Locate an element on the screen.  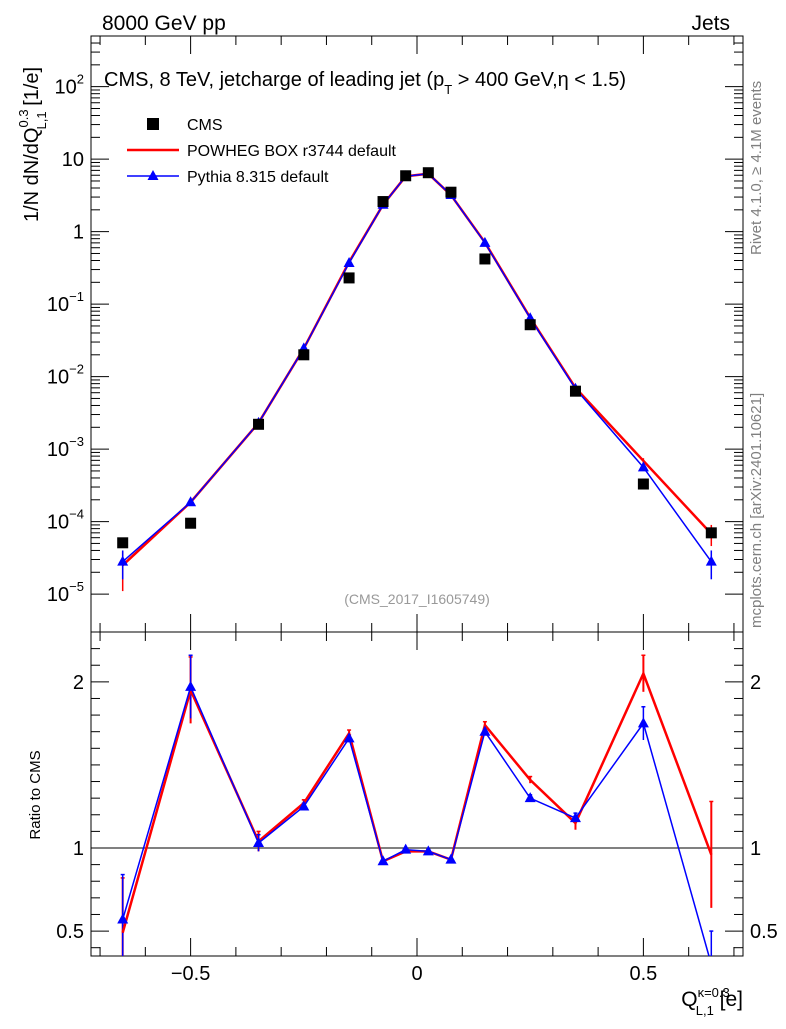
title-pre: CMS, 8 TeV, jetcharge of leading jet (p is located at coordinates (274, 80).